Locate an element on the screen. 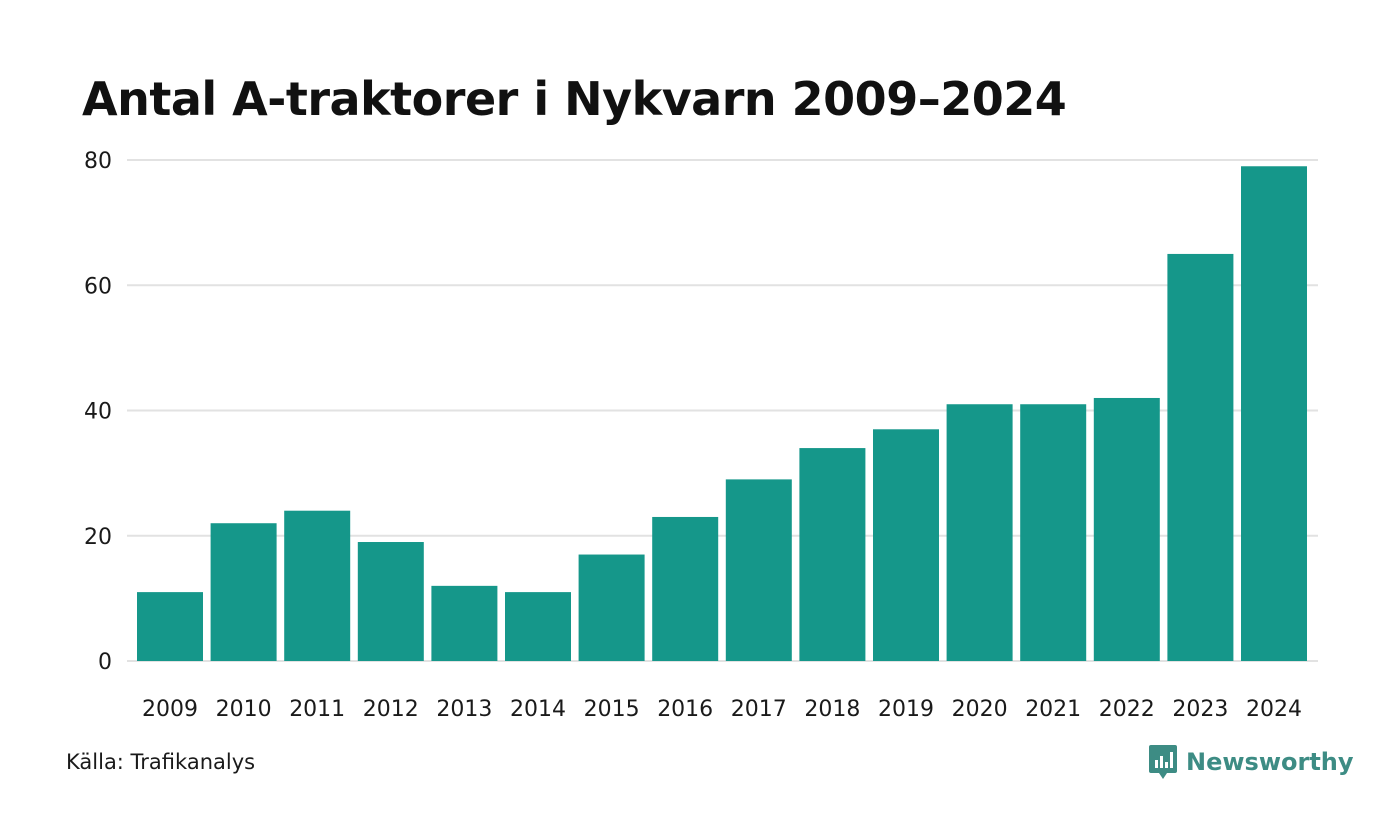 The height and width of the screenshot is (840, 1400). x-tick-label: 2016 is located at coordinates (685, 709).